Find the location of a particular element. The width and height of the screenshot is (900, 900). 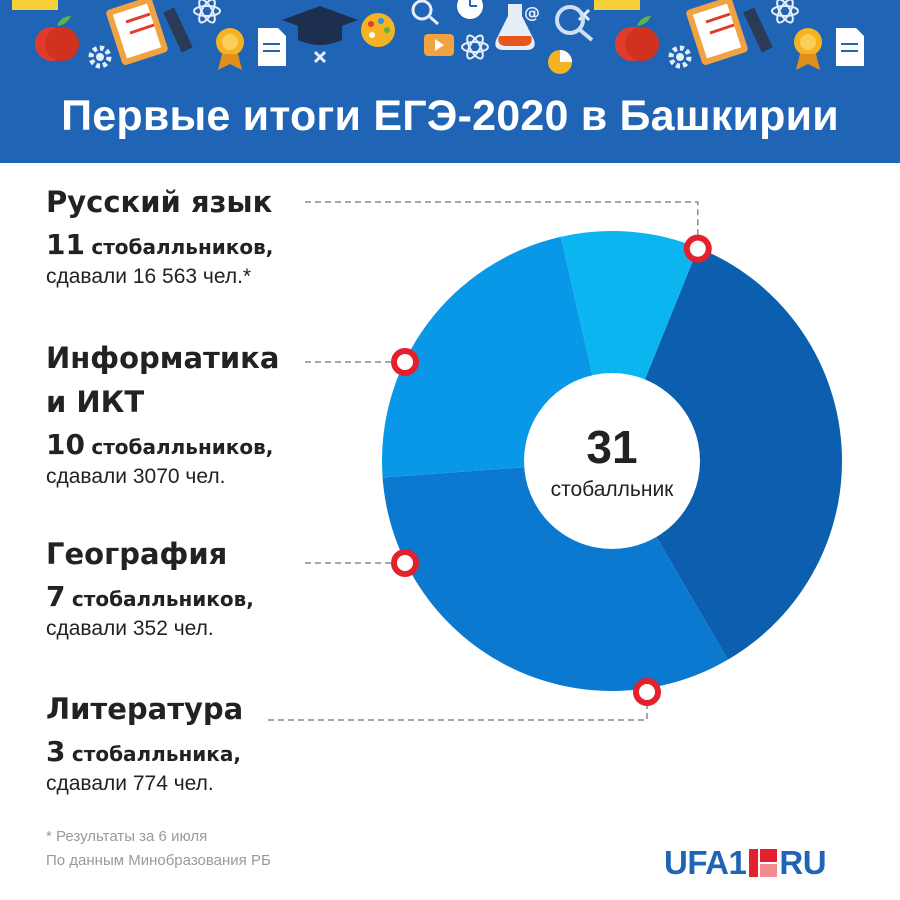

subject-name: География is located at coordinates (137, 554).